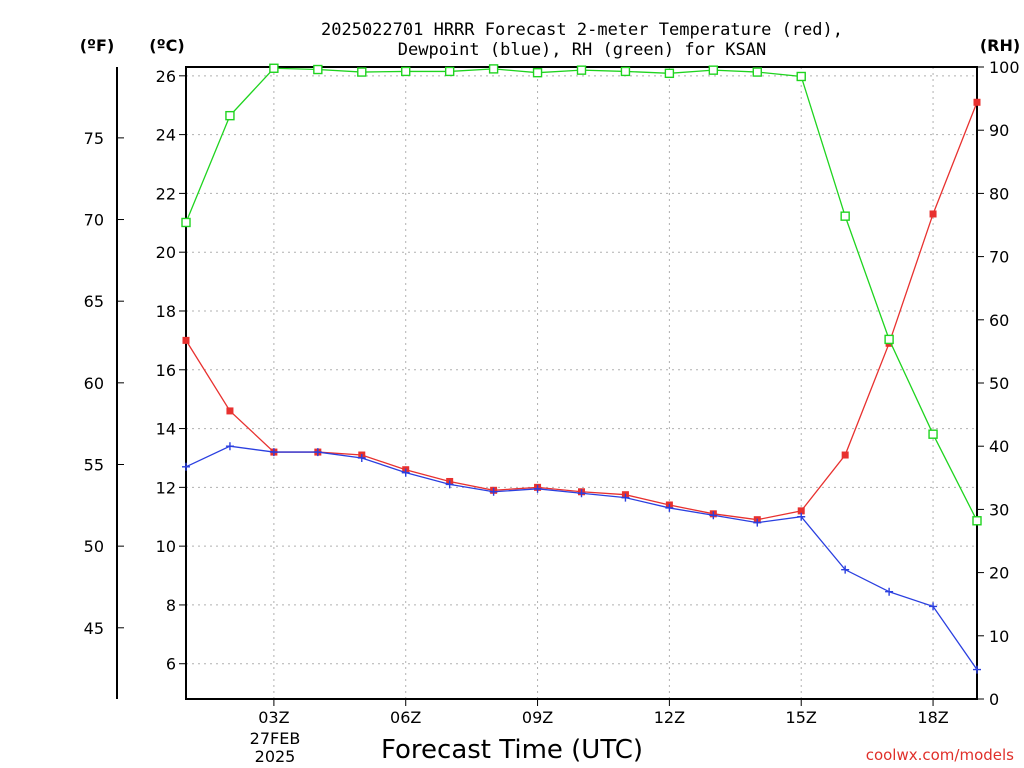 This screenshot has width=1024, height=768. What do you see at coordinates (166, 76) in the screenshot?
I see `celsius-tick-label: 26` at bounding box center [166, 76].